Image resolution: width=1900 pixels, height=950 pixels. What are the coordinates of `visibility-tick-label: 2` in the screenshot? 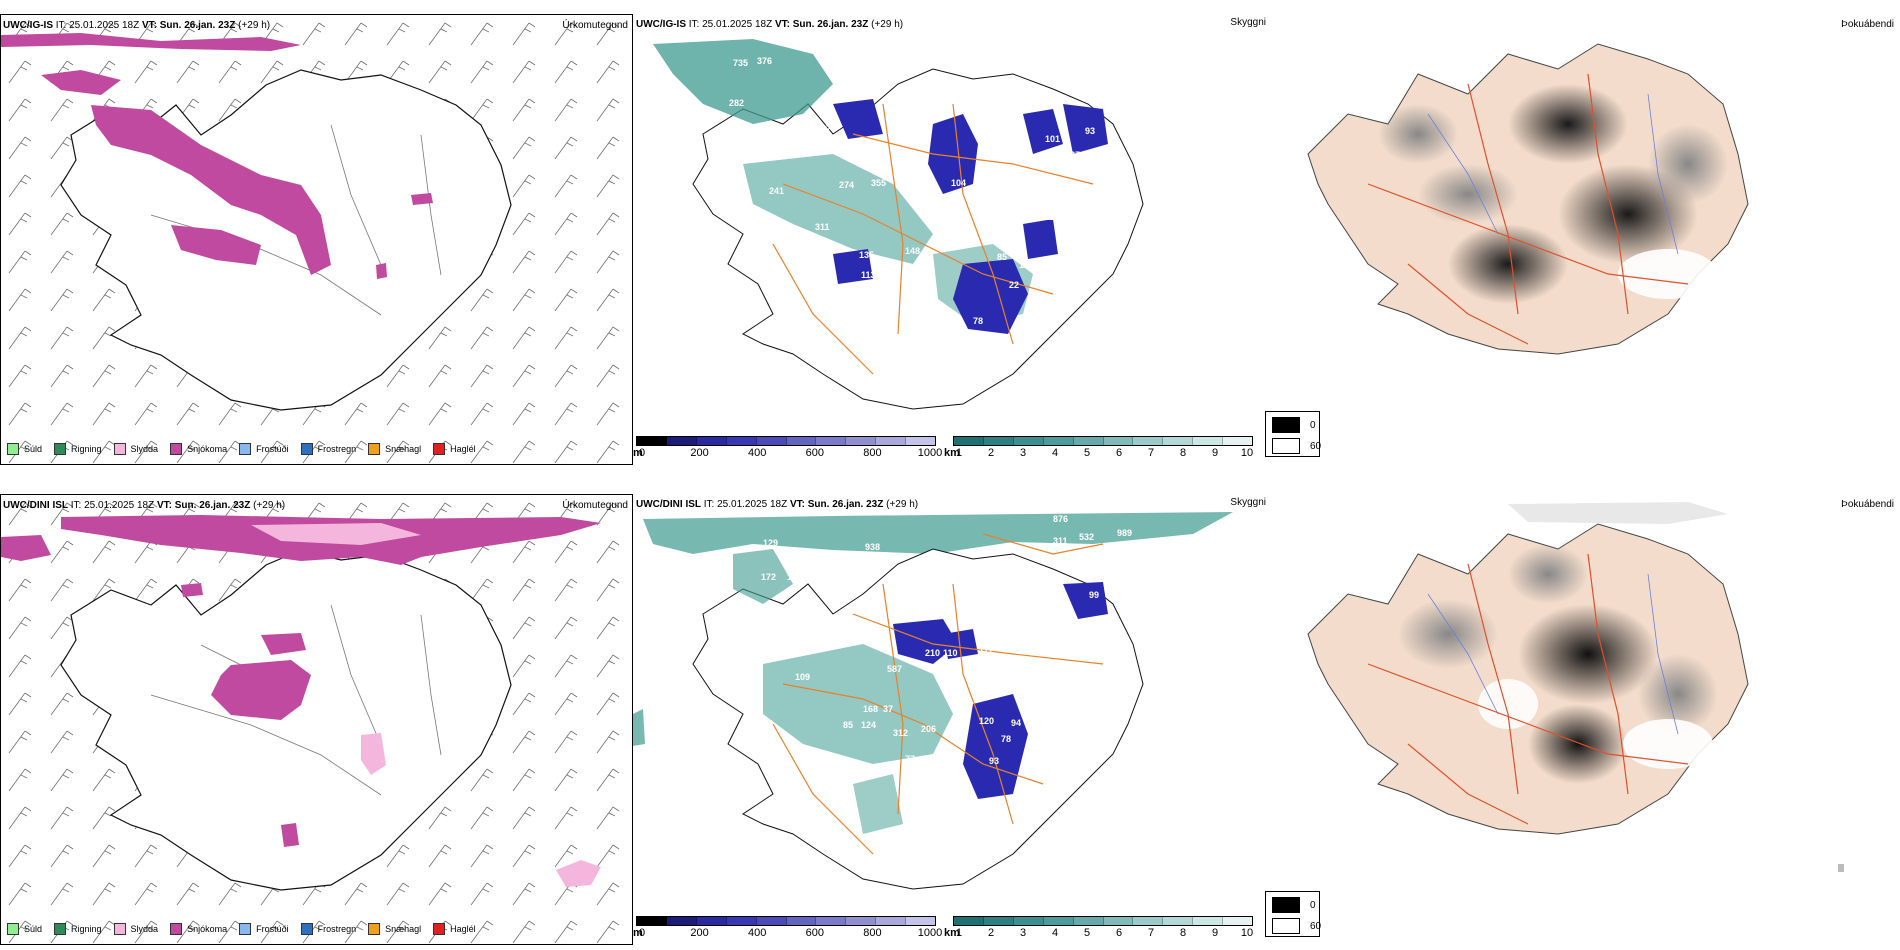 It's located at (991, 453).